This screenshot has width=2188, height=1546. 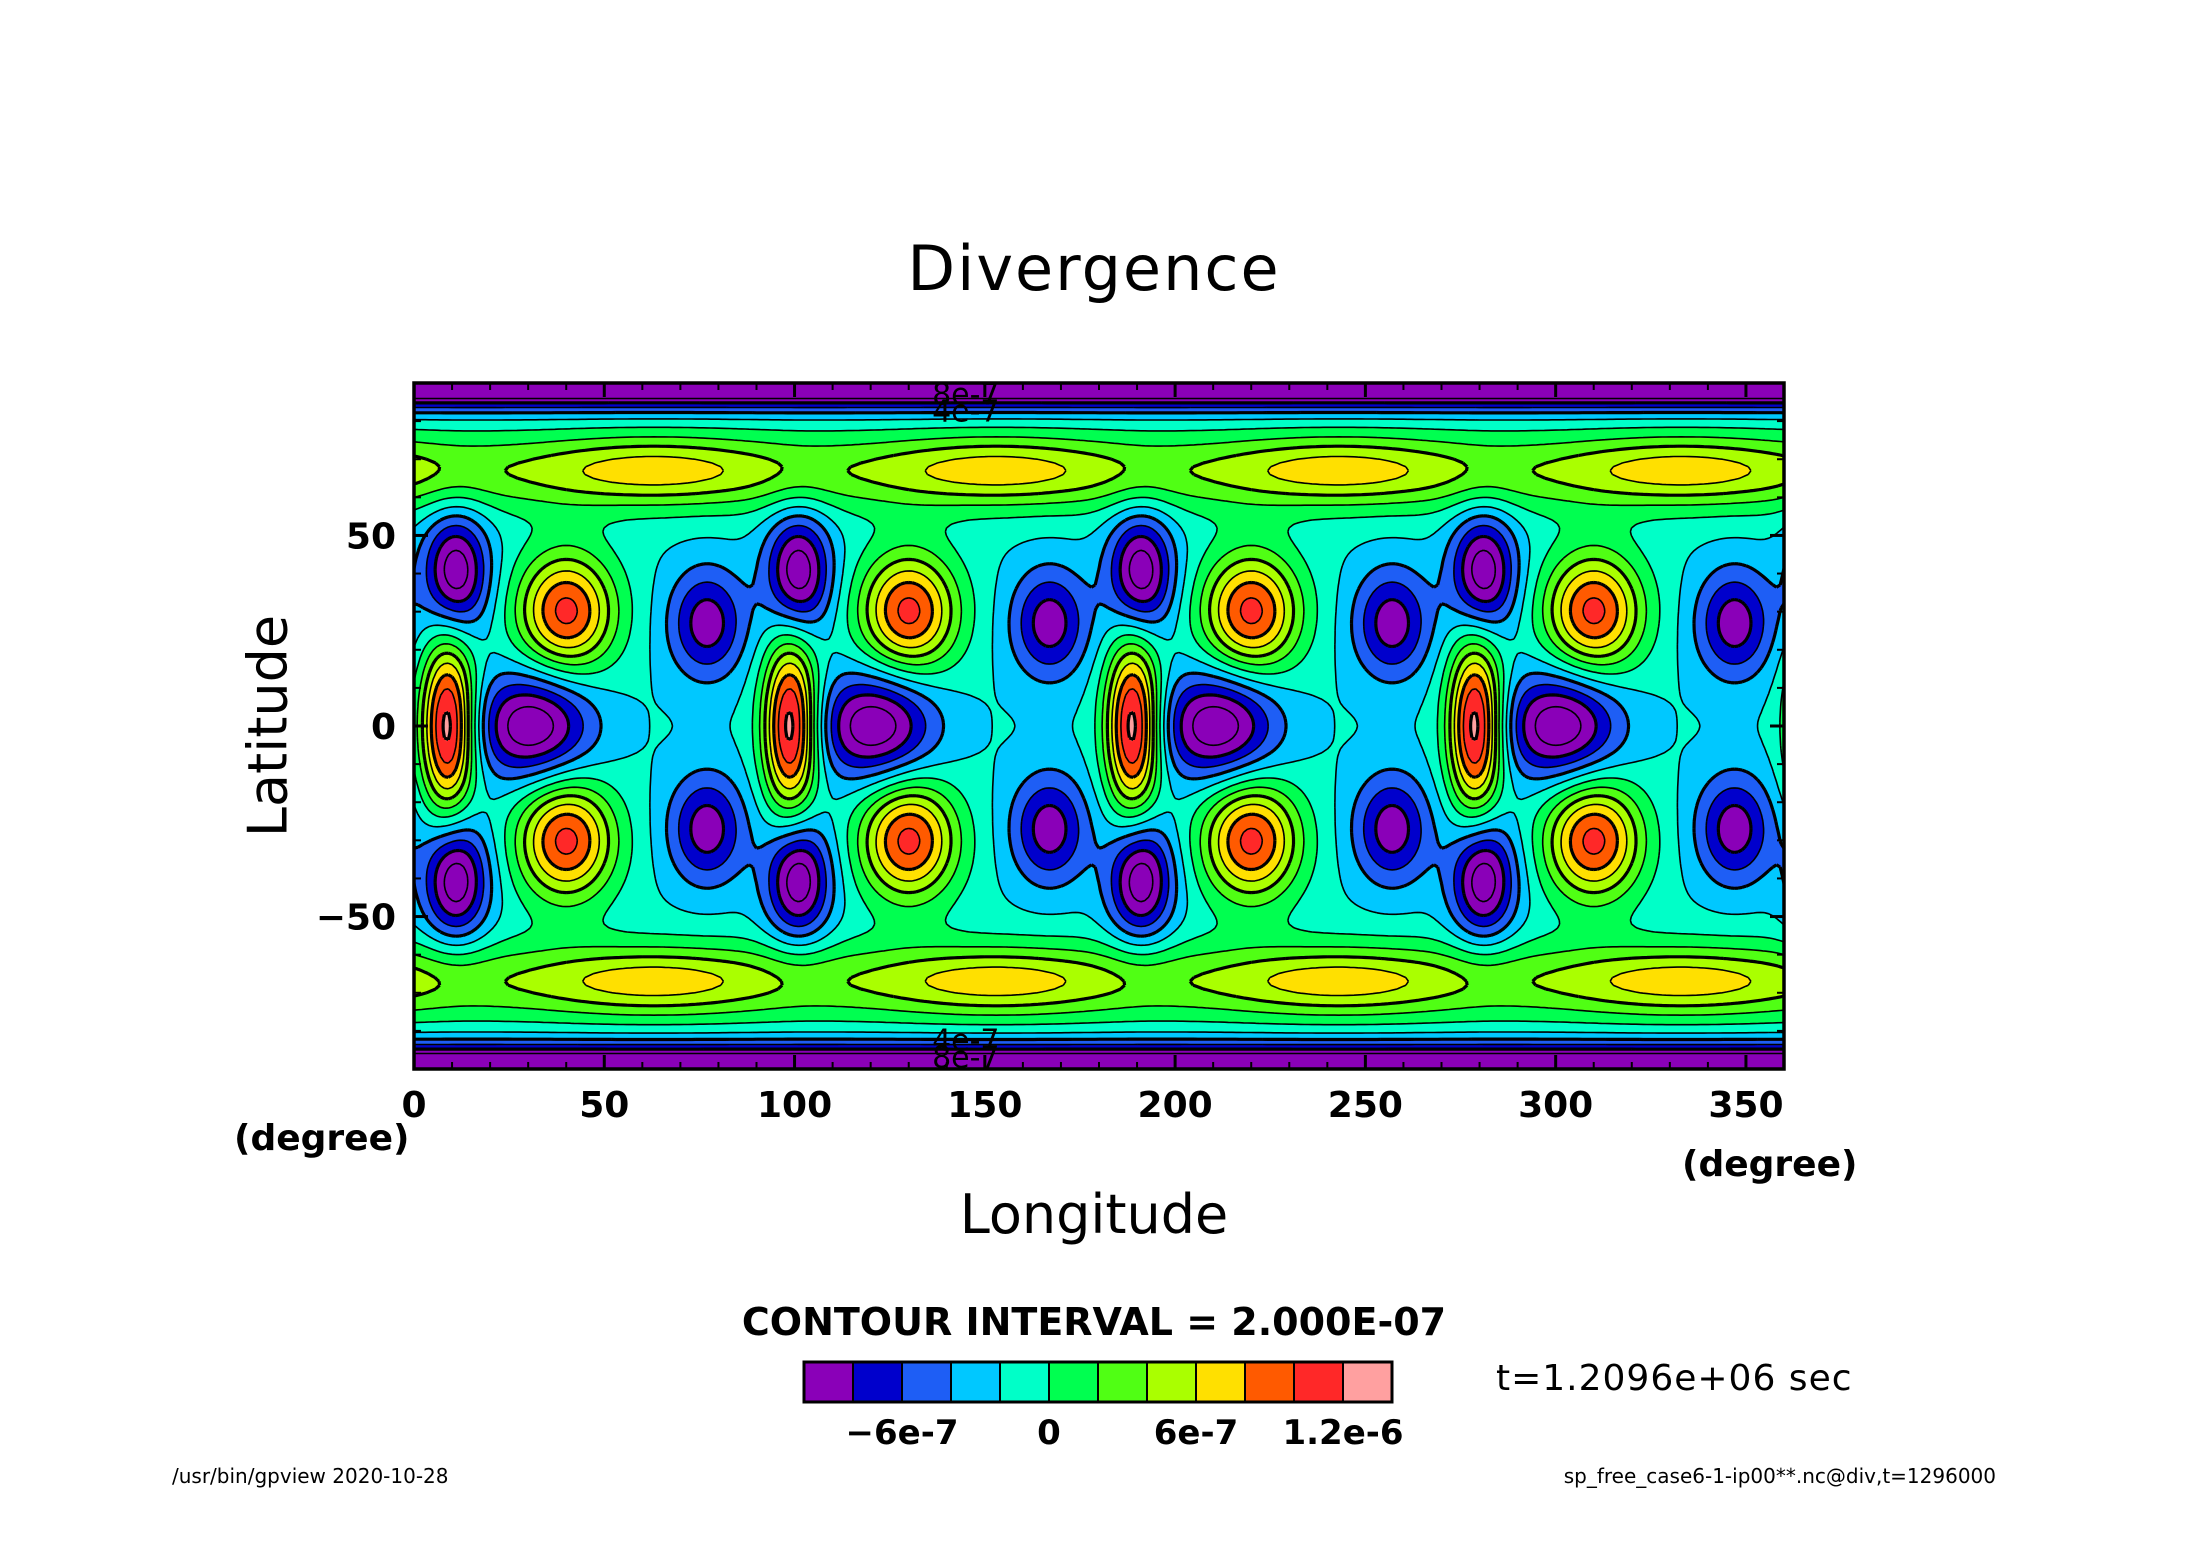 I want to click on colorbar-label: 6e-7, so click(x=1196, y=1433).